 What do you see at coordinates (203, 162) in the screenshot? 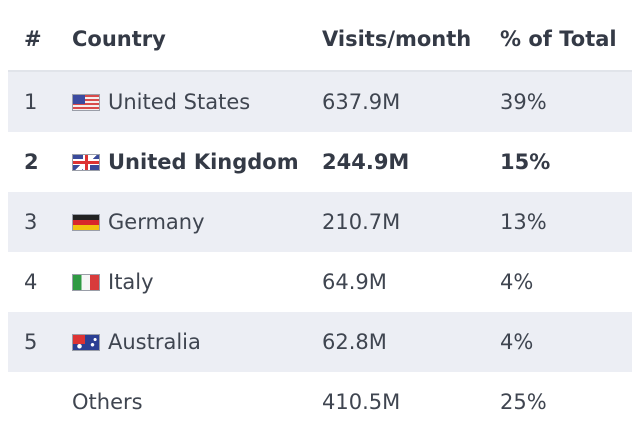
I see `country-name: United Kingdom` at bounding box center [203, 162].